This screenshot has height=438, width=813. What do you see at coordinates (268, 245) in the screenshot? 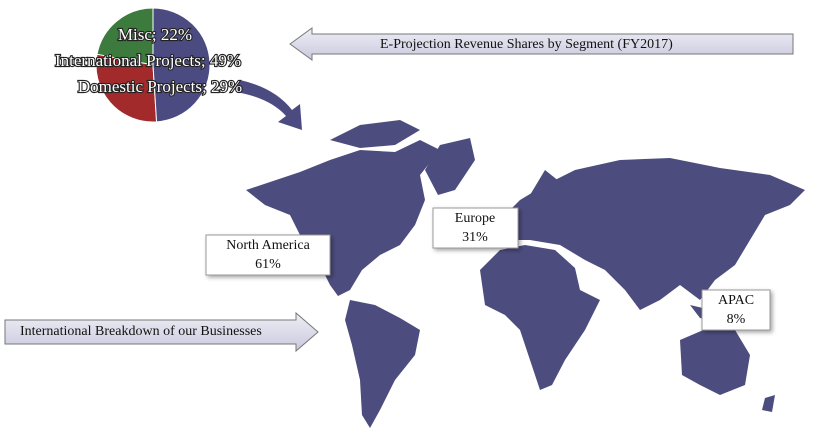
I see `region-name: North America` at bounding box center [268, 245].